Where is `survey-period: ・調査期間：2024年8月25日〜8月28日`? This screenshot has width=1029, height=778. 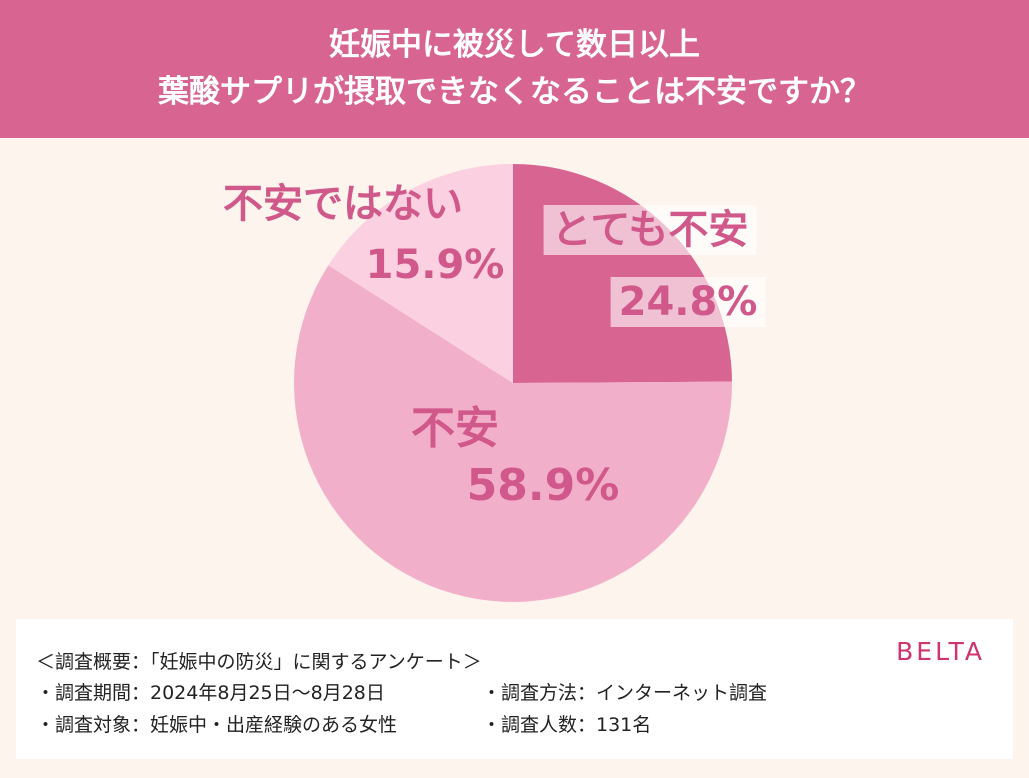
survey-period: ・調査期間：2024年8月25日〜8月28日 is located at coordinates (210, 693).